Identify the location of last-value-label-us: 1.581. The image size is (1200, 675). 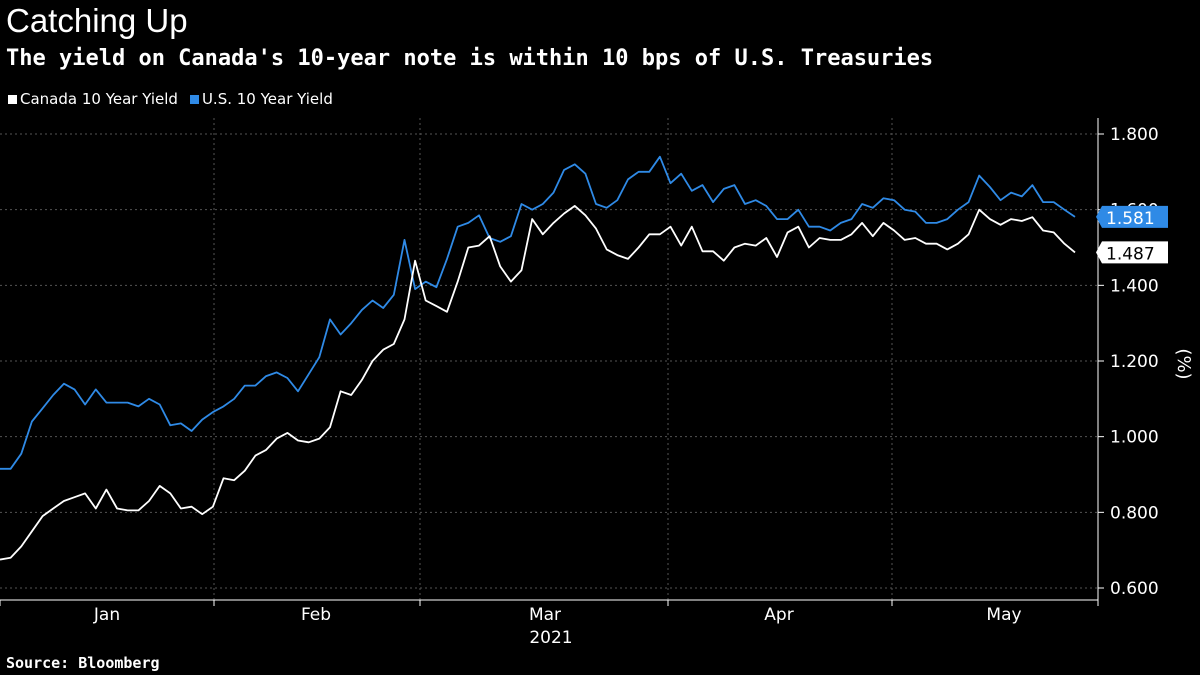
(1132, 217).